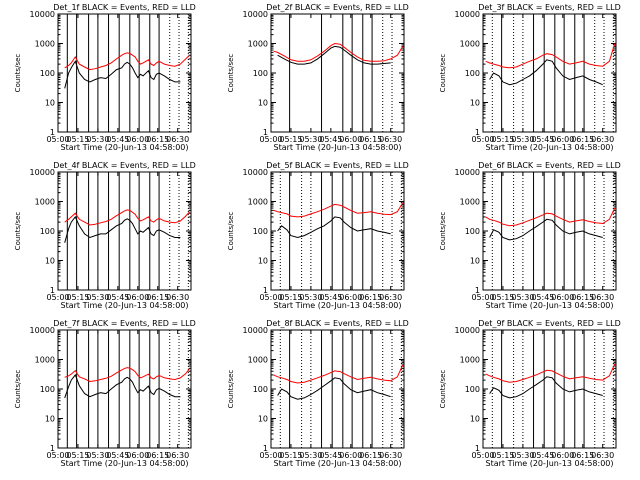 The image size is (640, 480). Describe the element at coordinates (124, 7) in the screenshot. I see `chart-title: Det_1f BLACK = Events, RED = LLD` at that location.